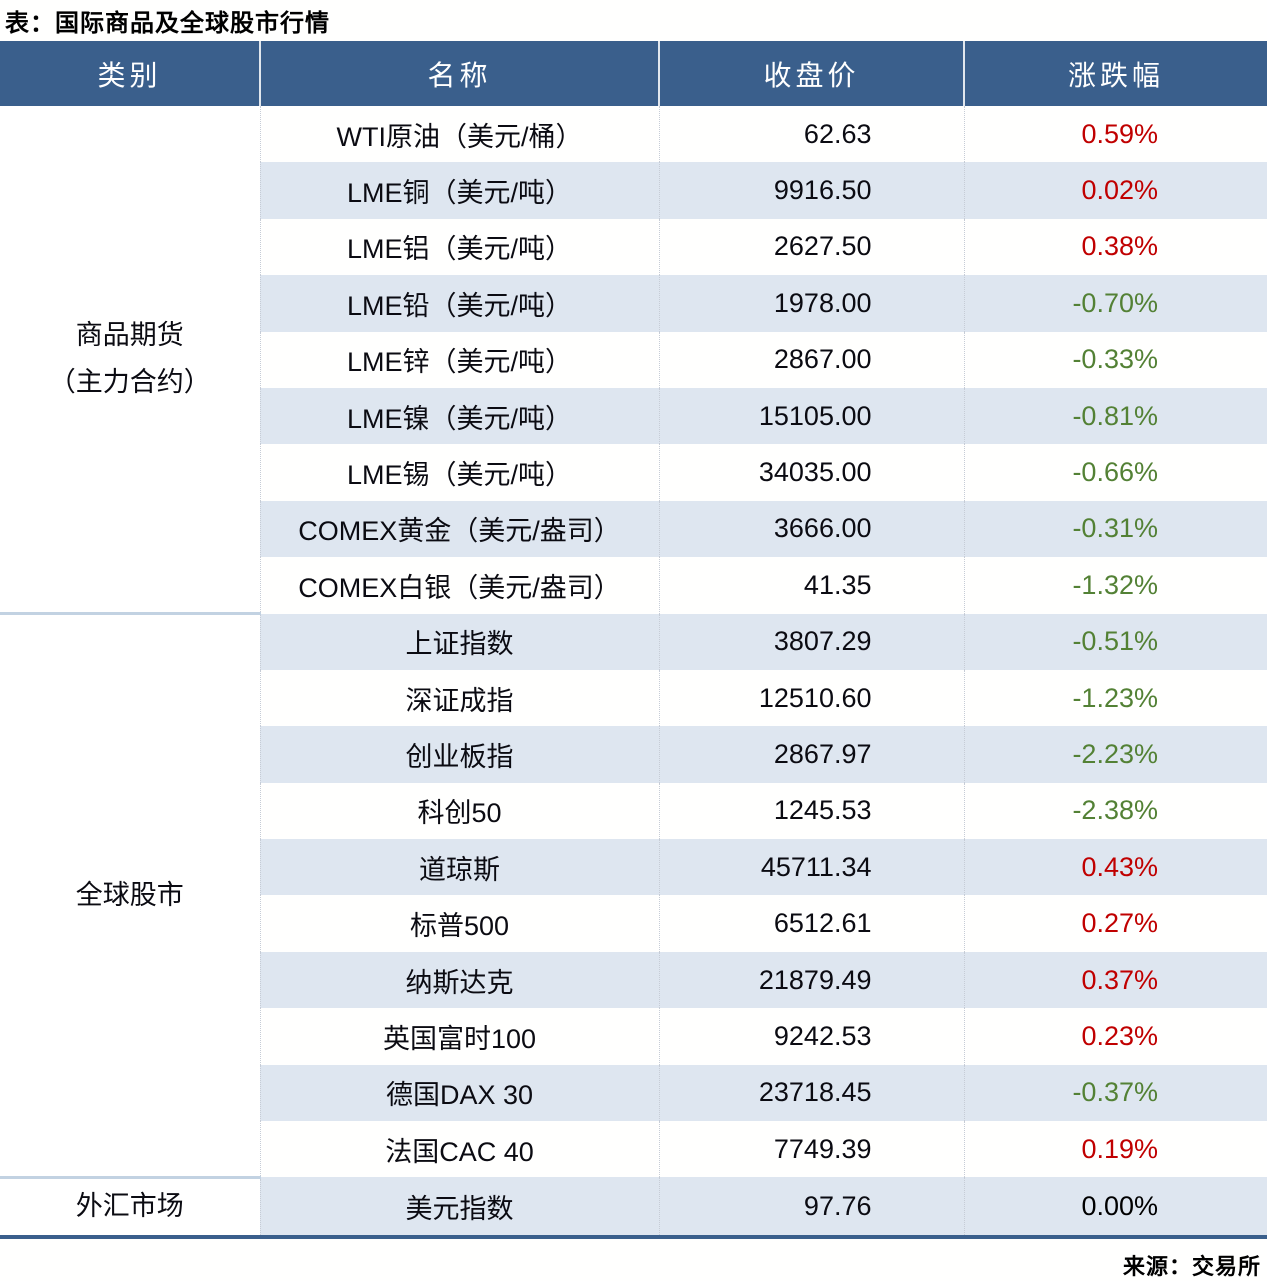 Image resolution: width=1267 pixels, height=1281 pixels. What do you see at coordinates (459, 359) in the screenshot?
I see `name-cell: LME锌（美元/吨）` at bounding box center [459, 359].